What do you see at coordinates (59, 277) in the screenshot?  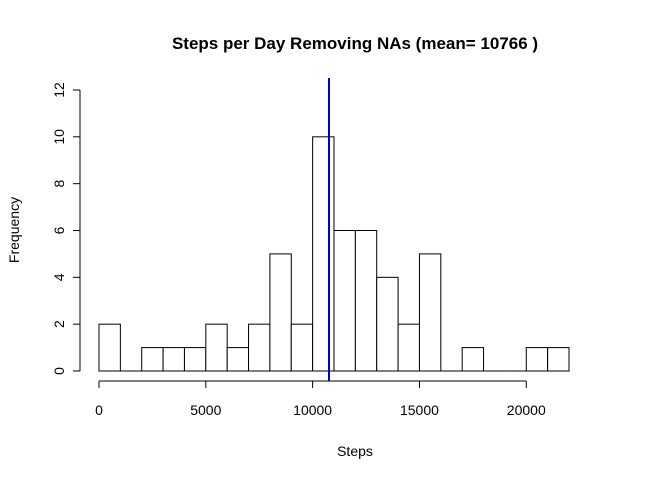 I see `y-tick-label: 4` at bounding box center [59, 277].